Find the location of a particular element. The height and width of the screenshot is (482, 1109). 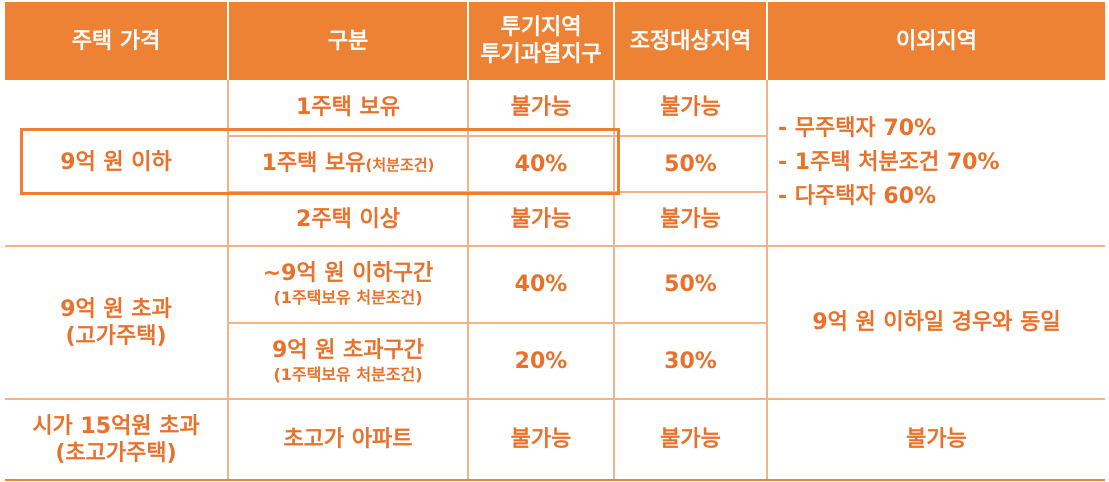

price-15-over: 시가 15억원 초과 (초고가주택) is located at coordinates (117, 439).